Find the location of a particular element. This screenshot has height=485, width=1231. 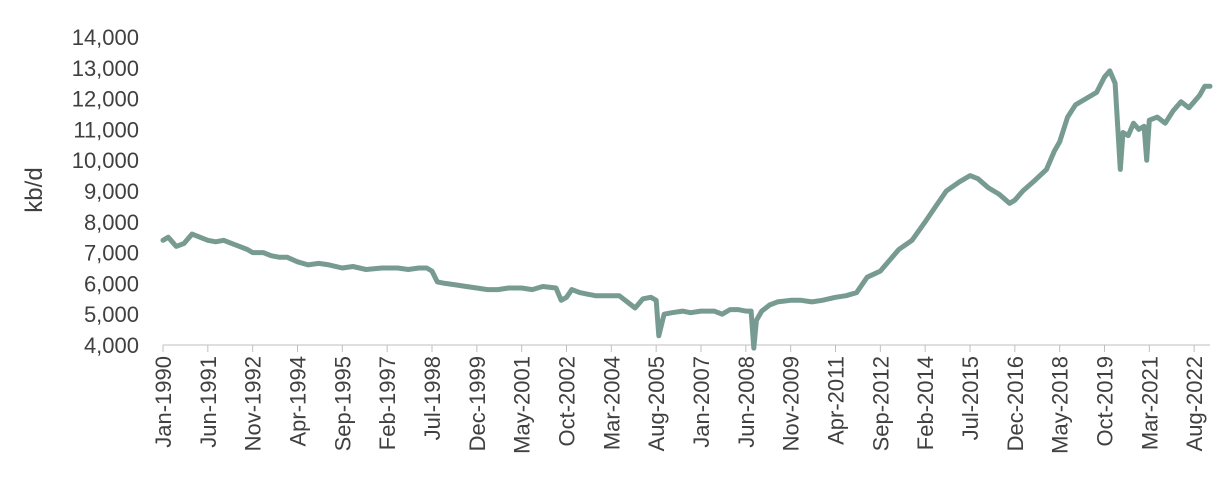

y-tick-label: 9,000 is located at coordinates (111, 191).